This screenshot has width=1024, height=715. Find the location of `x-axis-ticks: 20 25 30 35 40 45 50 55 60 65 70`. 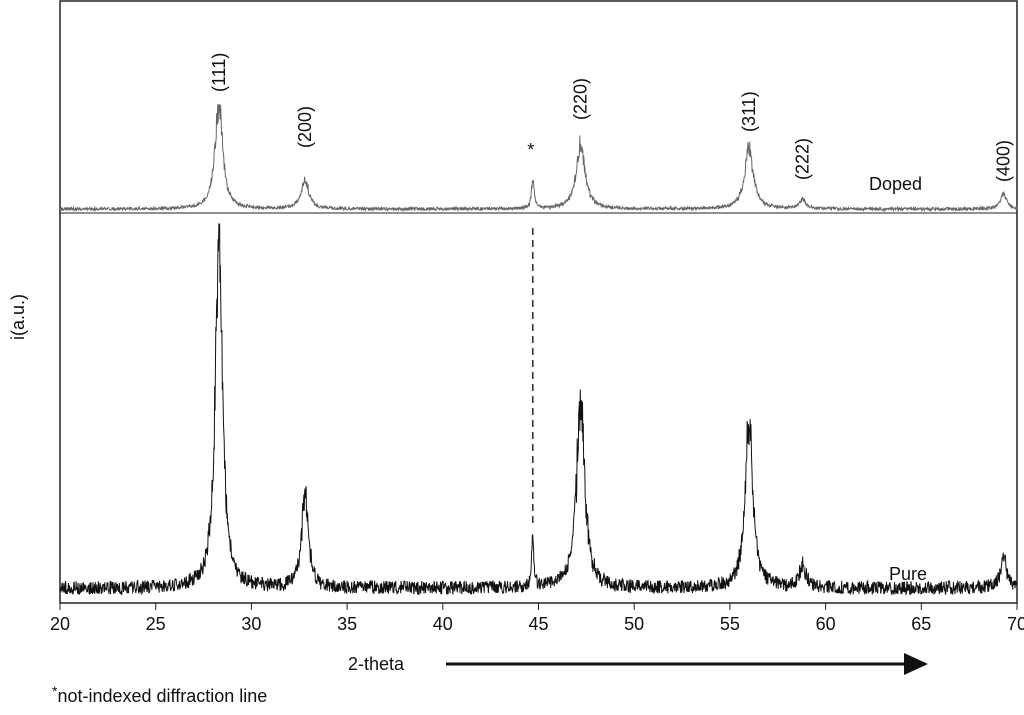

x-axis-ticks: 20 25 30 35 40 45 50 55 60 65 70 is located at coordinates (537, 618).